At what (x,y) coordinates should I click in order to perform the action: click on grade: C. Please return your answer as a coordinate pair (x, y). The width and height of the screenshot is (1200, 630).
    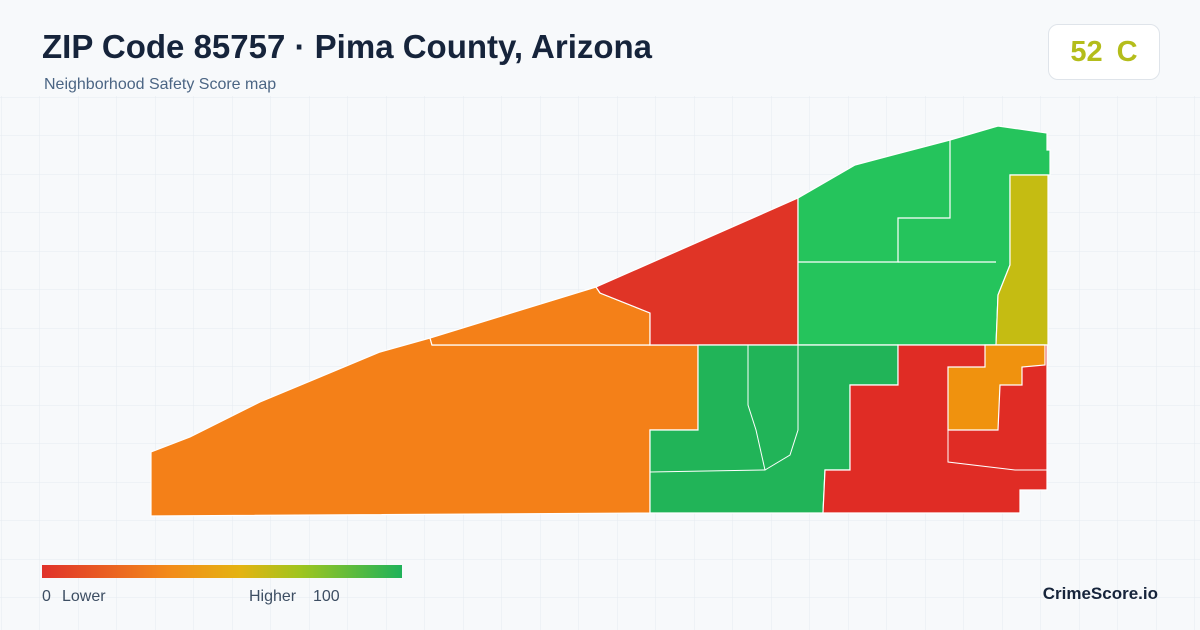
    Looking at the image, I should click on (1127, 51).